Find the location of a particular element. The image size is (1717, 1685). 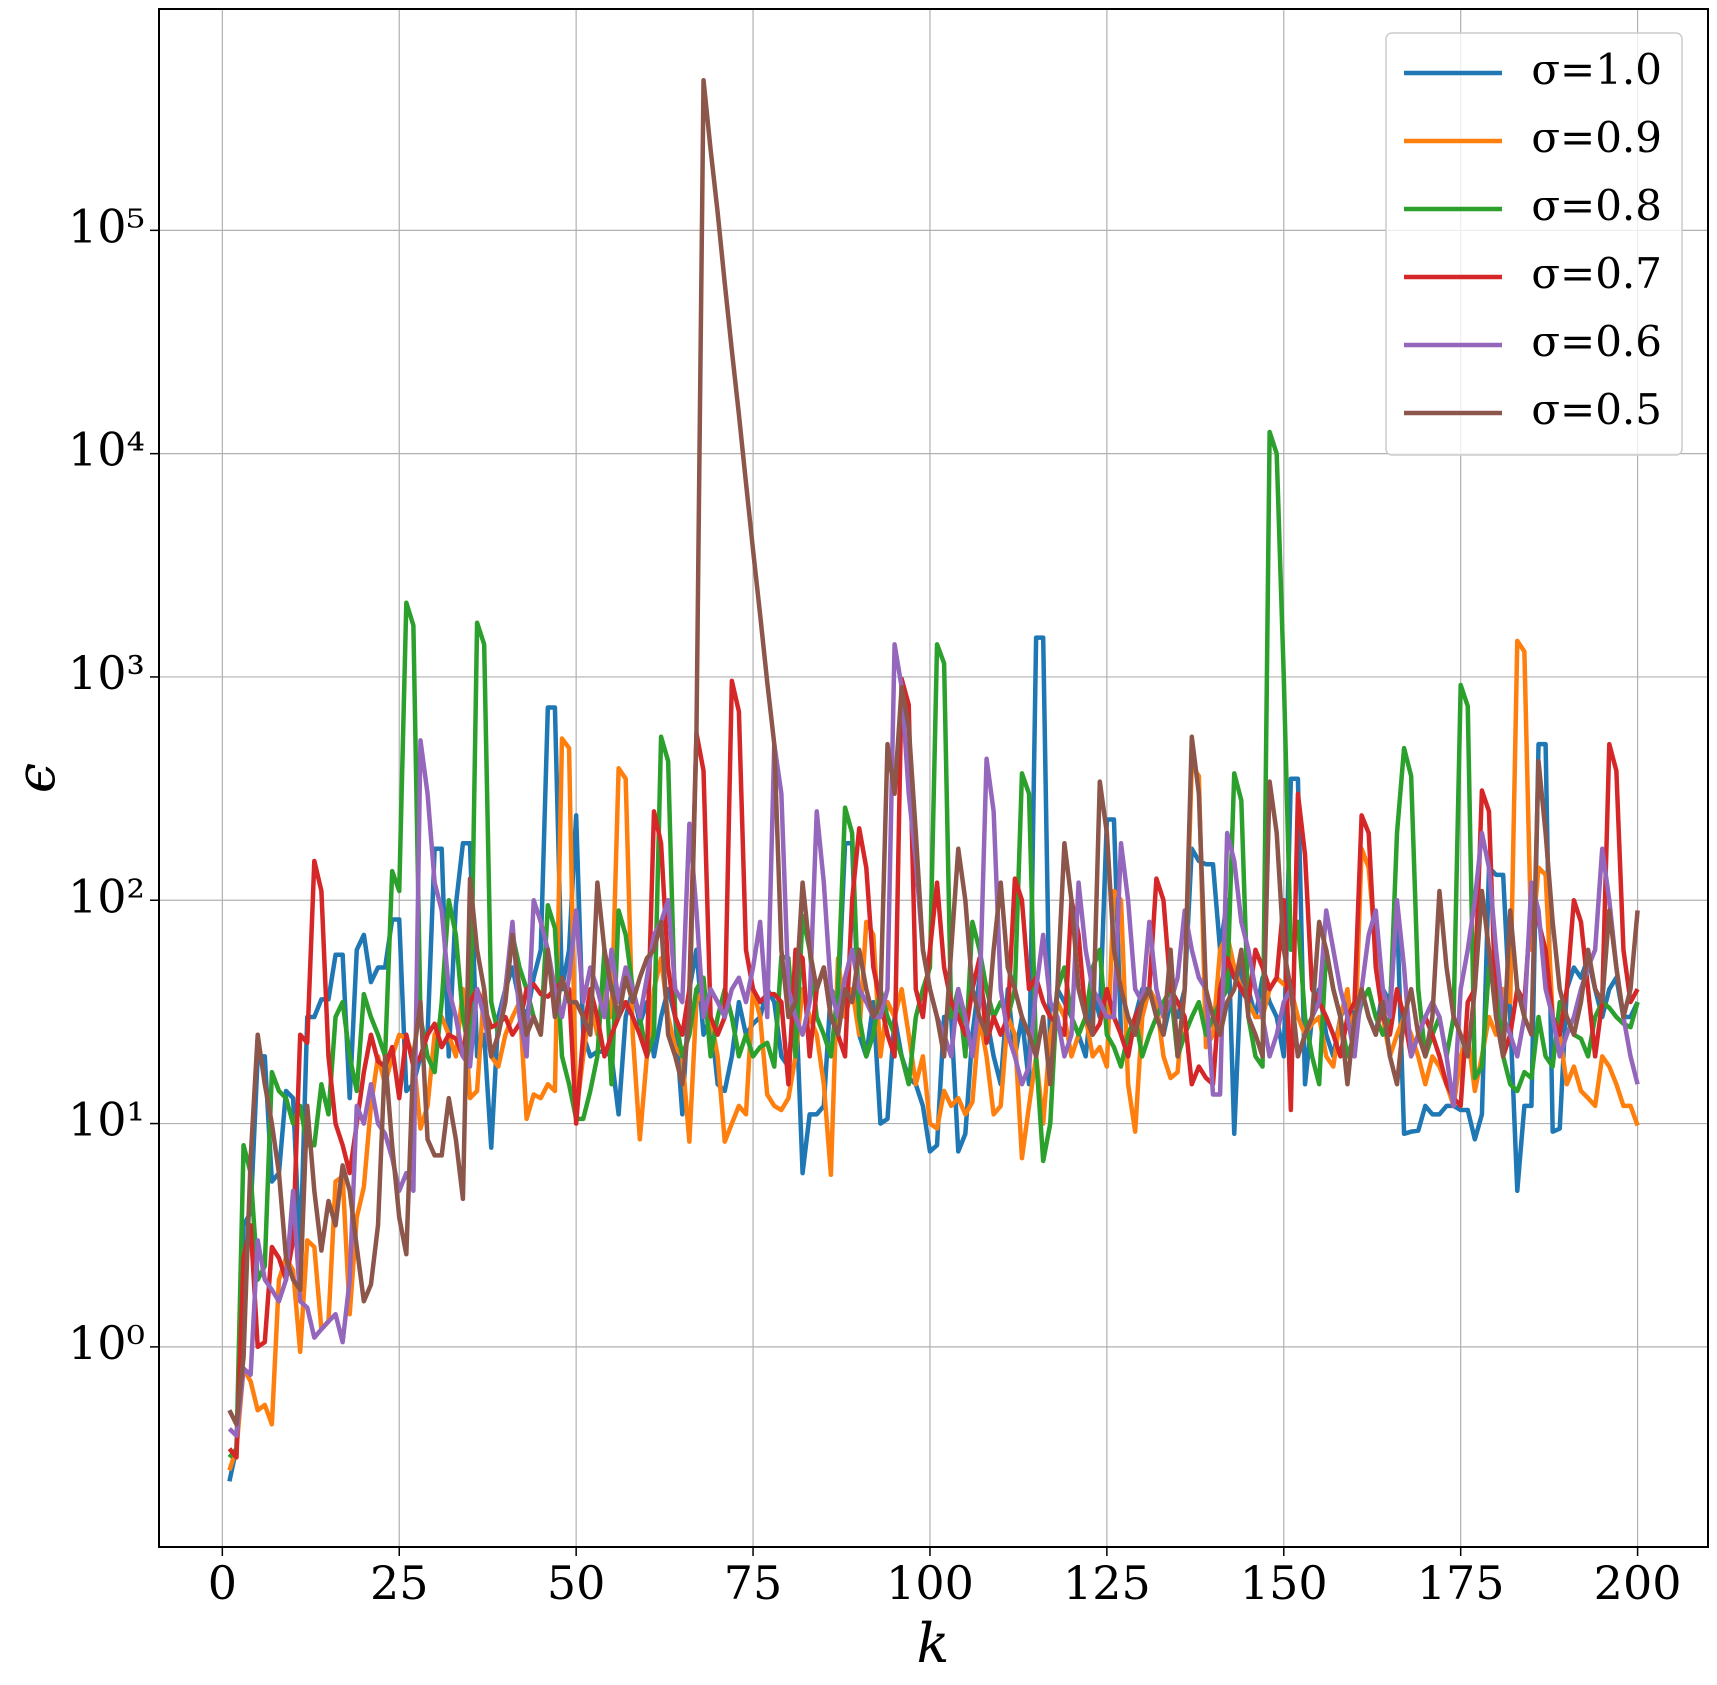

x-tick-label: 200 is located at coordinates (1638, 1583).